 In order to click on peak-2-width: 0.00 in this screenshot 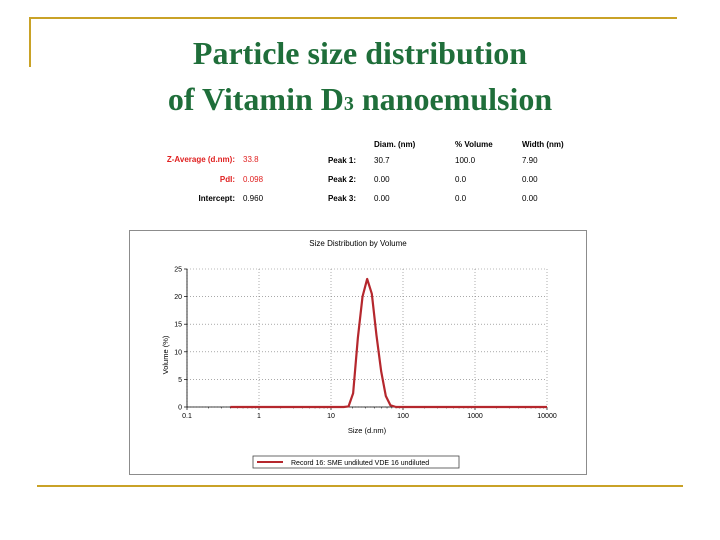, I will do `click(530, 179)`.